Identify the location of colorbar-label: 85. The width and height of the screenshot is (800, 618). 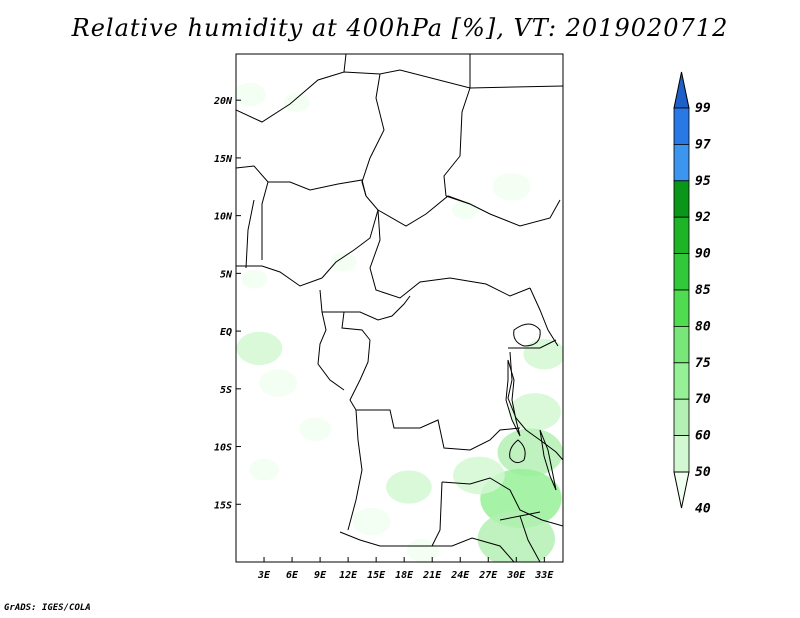
(703, 290).